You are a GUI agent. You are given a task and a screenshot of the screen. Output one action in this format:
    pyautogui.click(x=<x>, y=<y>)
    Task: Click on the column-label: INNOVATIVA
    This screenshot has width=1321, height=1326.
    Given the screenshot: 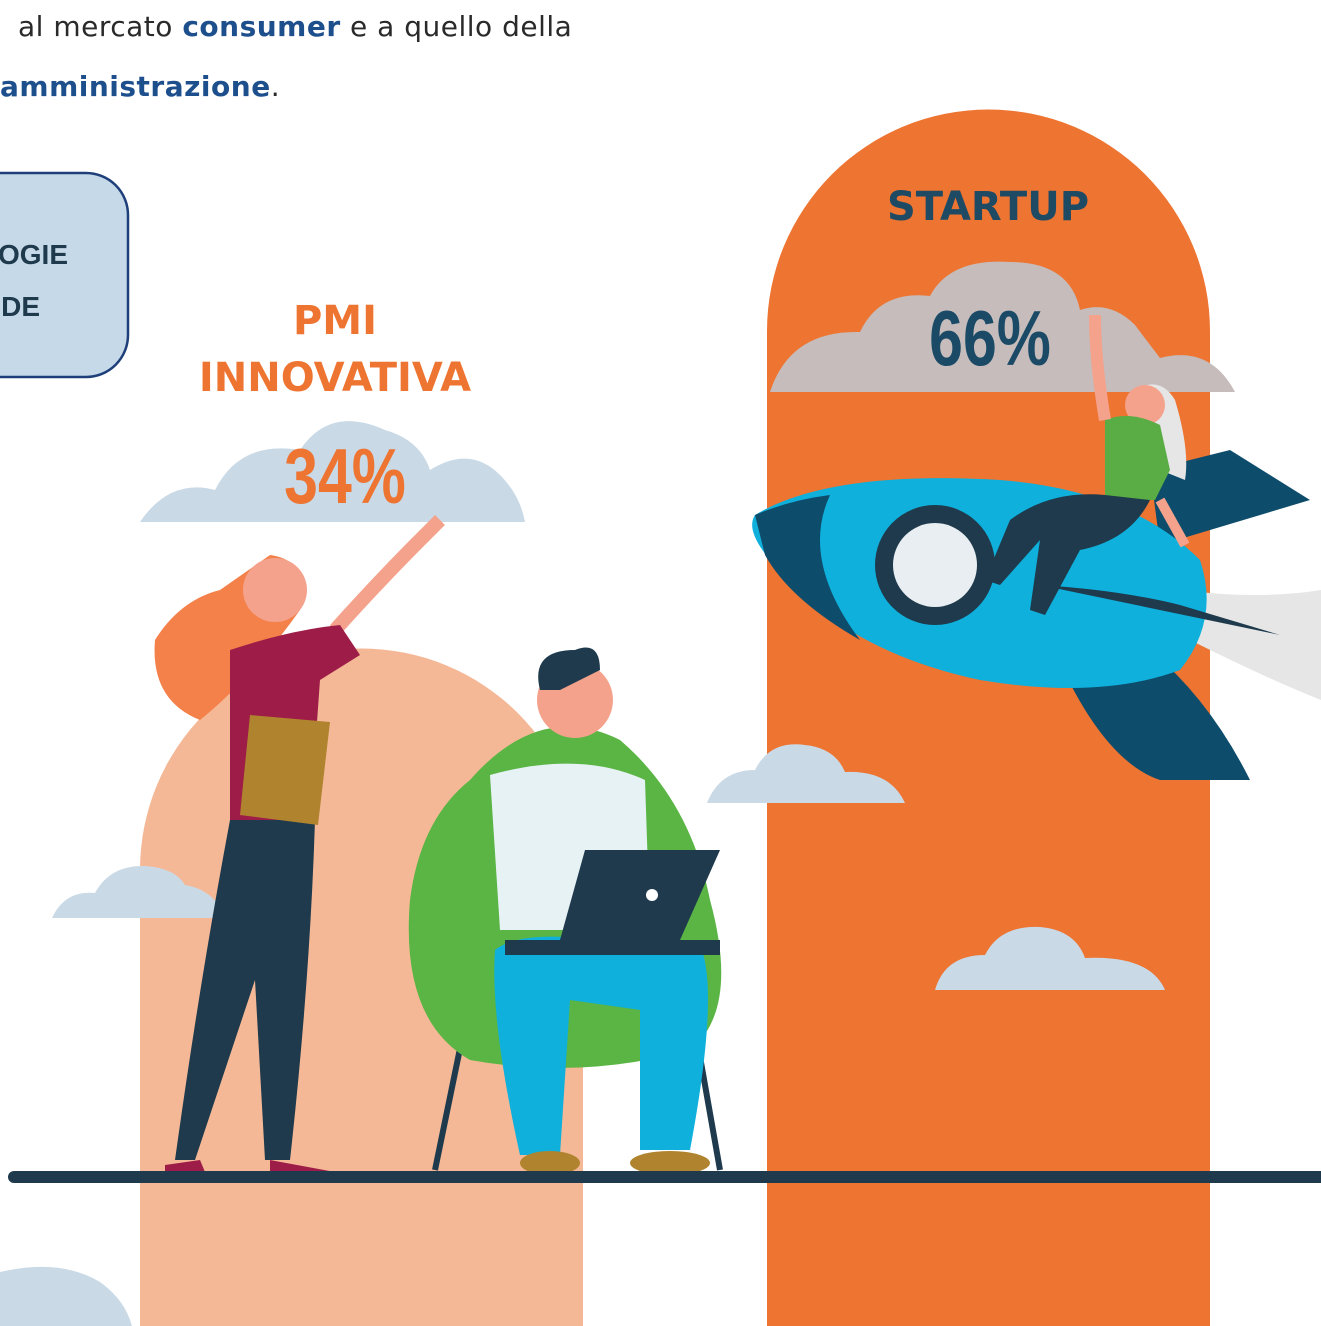 What is the action you would take?
    pyautogui.click(x=335, y=378)
    